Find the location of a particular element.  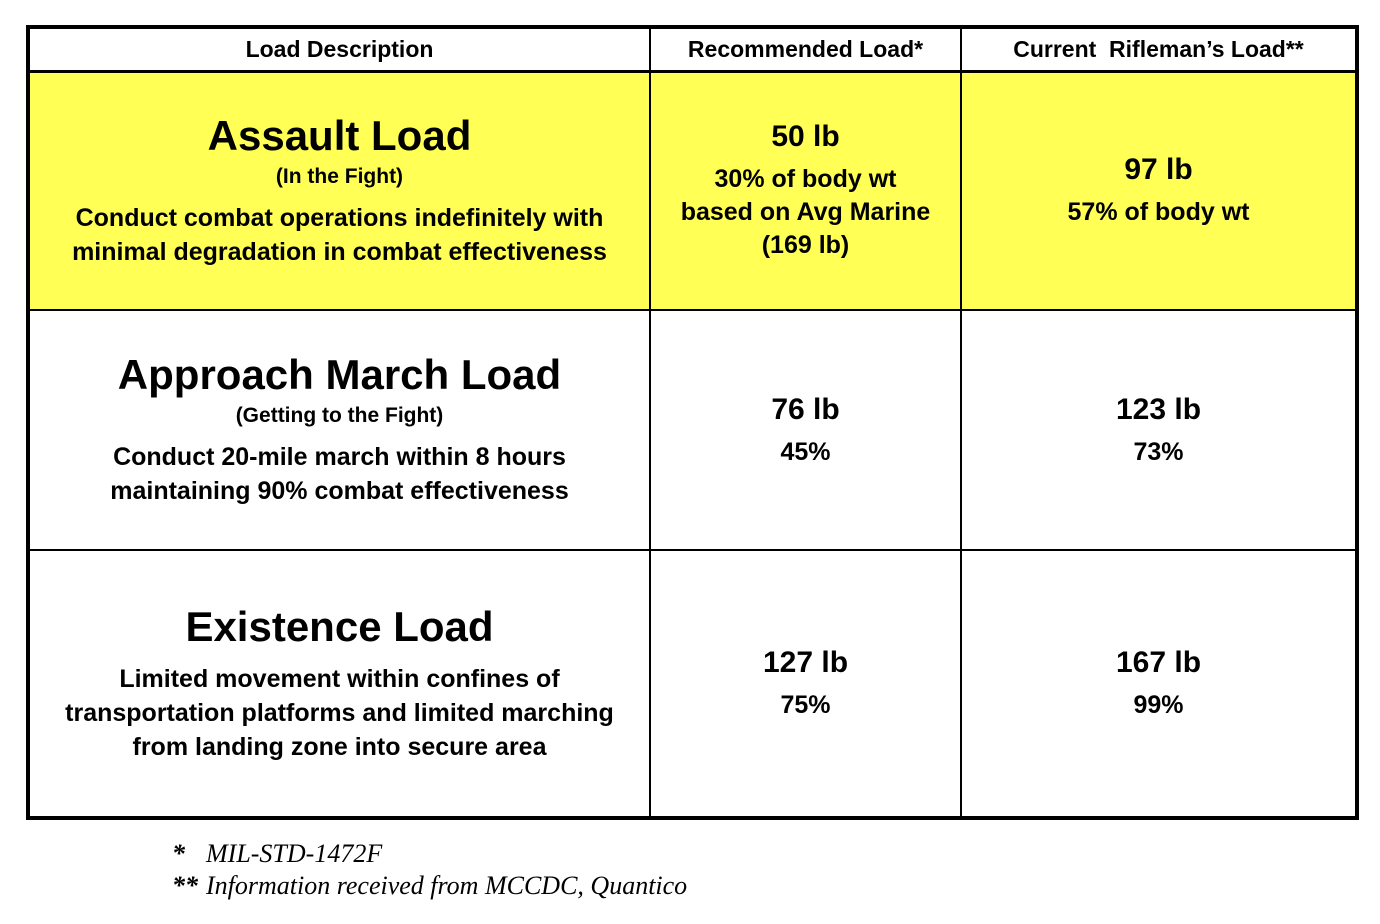

assault-current-weight: 97 lb is located at coordinates (1158, 170).